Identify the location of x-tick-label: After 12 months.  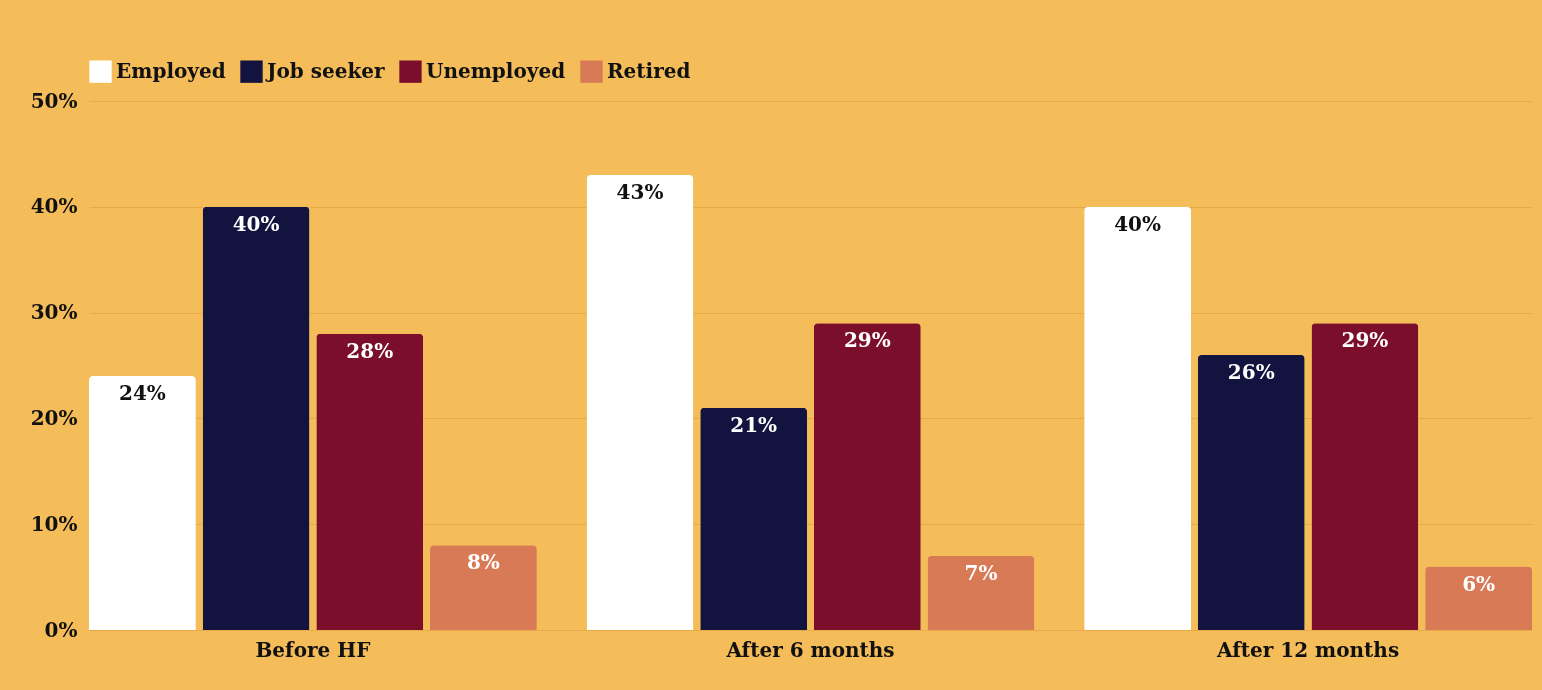
(1308, 649).